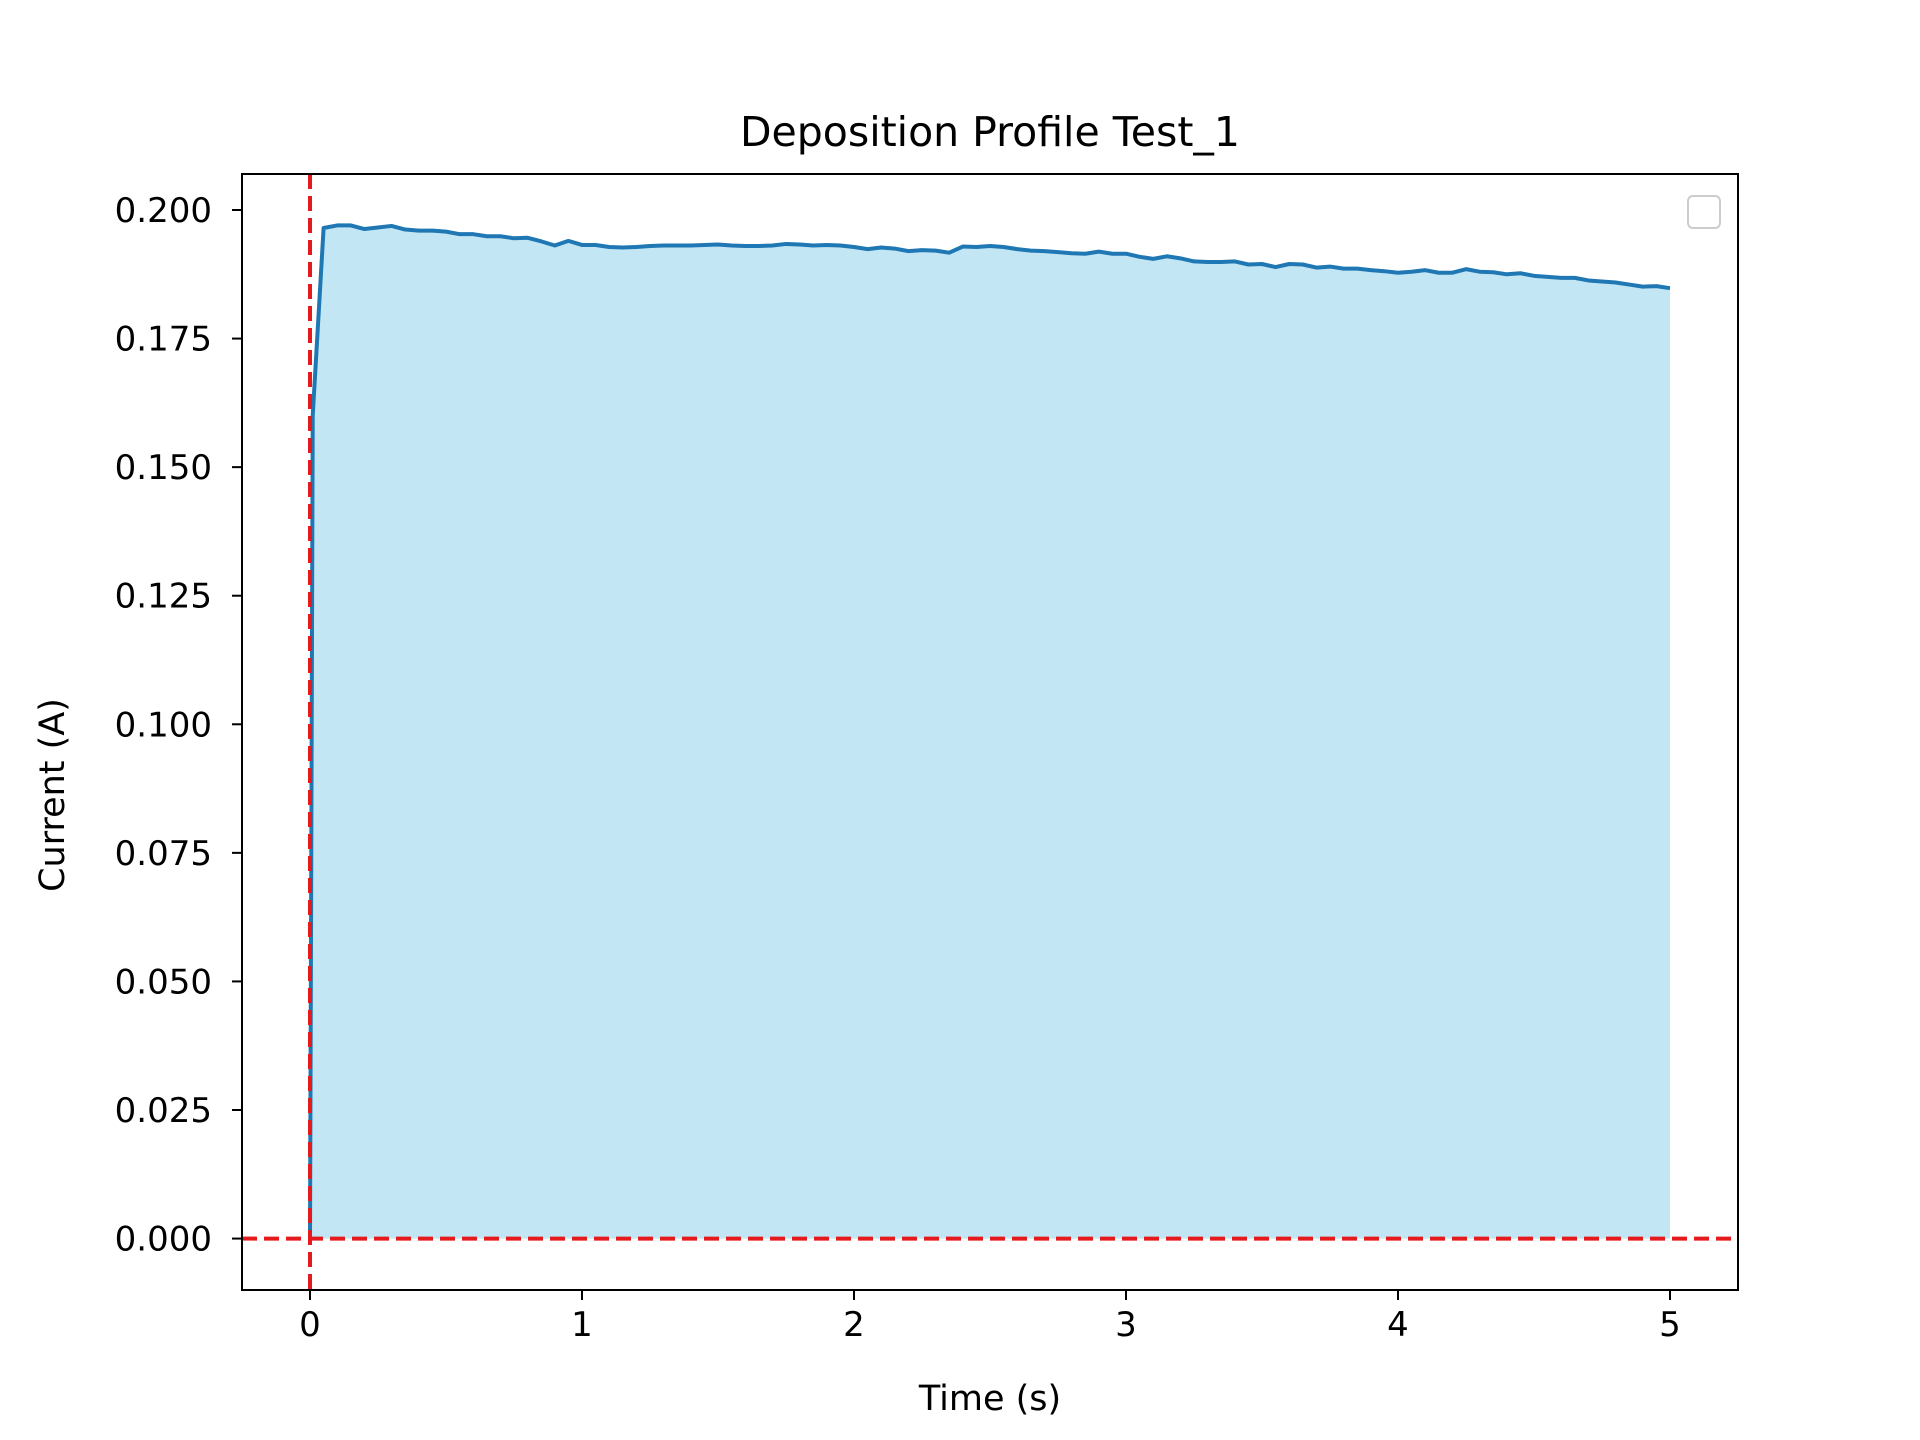 The height and width of the screenshot is (1440, 1920). What do you see at coordinates (582, 1325) in the screenshot?
I see `x-tick-label: 1` at bounding box center [582, 1325].